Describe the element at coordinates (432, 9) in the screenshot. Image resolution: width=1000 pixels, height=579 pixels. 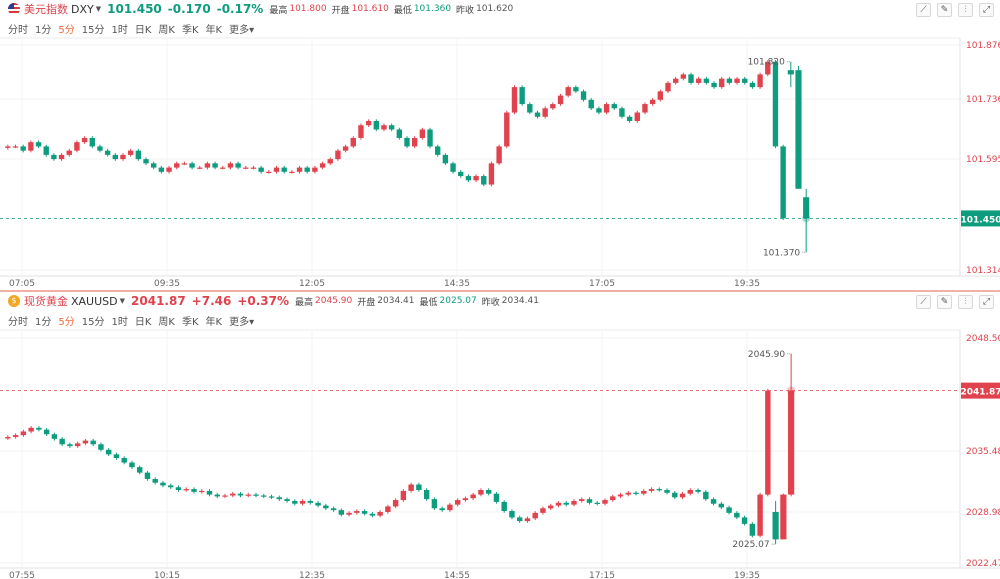
I see `low-value: 101.360` at that location.